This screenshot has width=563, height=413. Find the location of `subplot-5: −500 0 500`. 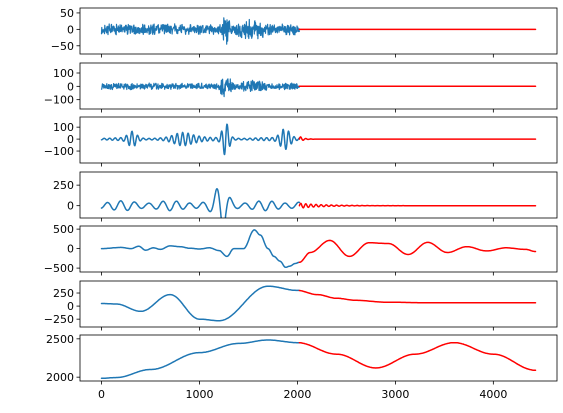

subplot-5: −500 0 500 is located at coordinates (301, 249).